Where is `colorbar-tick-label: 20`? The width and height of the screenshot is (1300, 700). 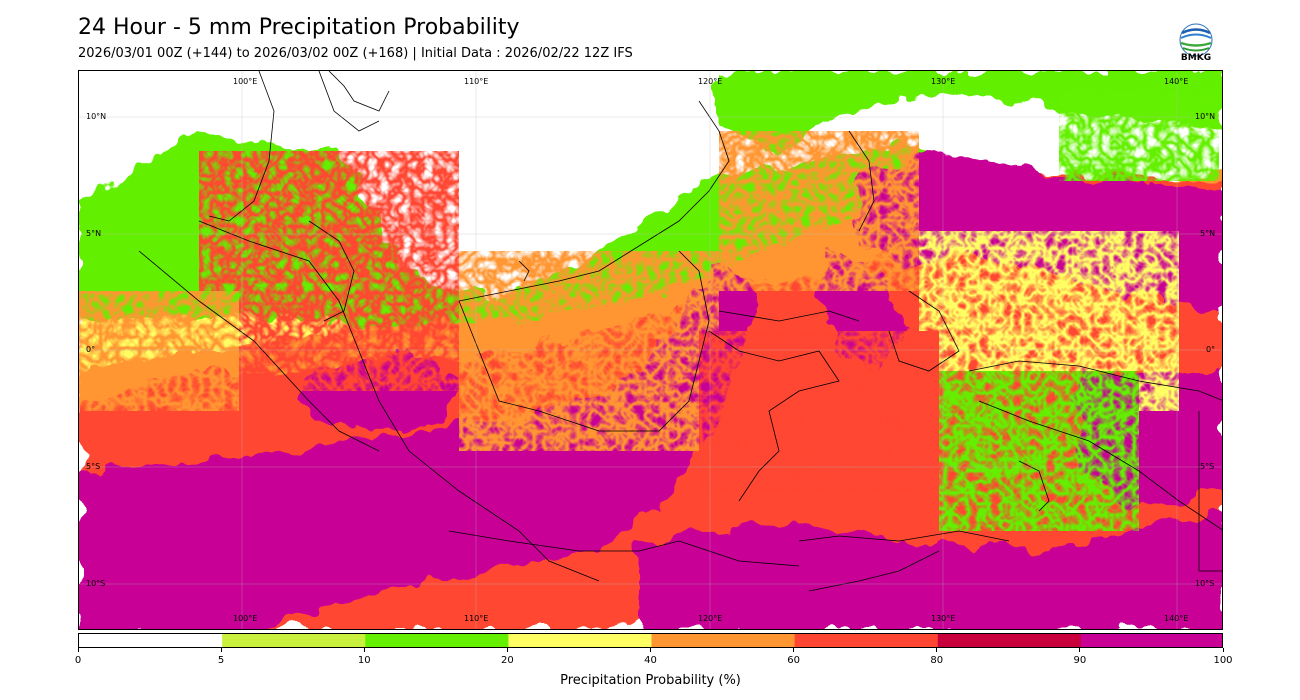 colorbar-tick-label: 20 is located at coordinates (507, 660).